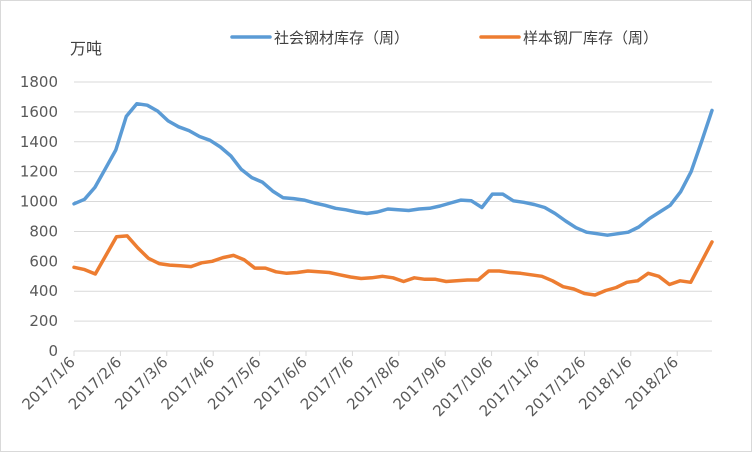  Describe the element at coordinates (39, 142) in the screenshot. I see `y-tick-label: 1400` at that location.